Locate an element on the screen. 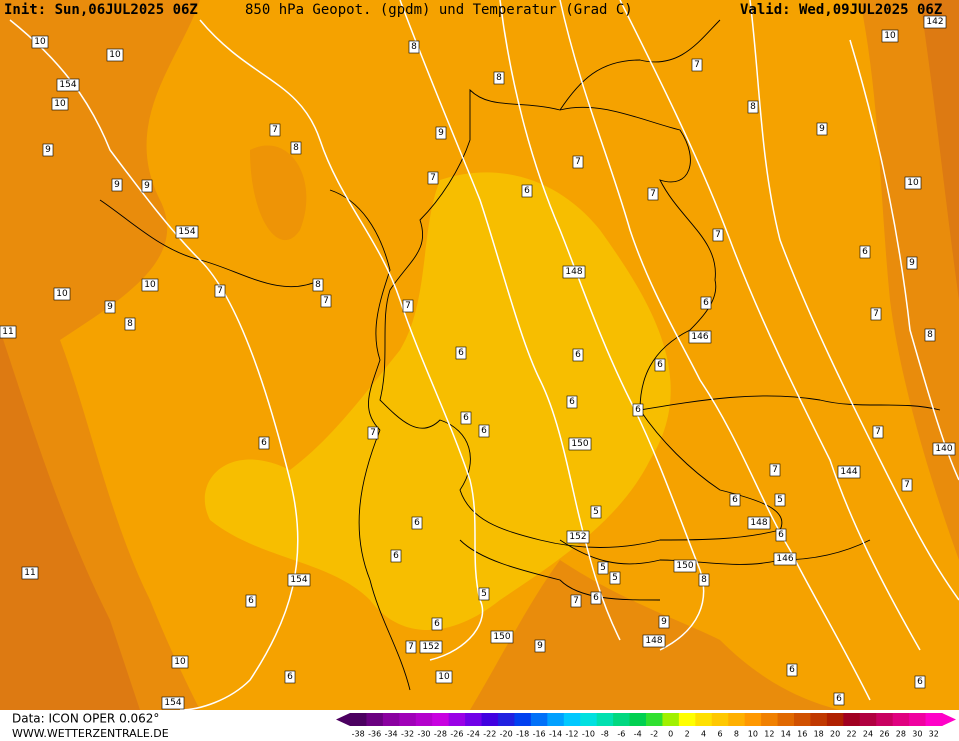 Image resolution: width=959 pixels, height=741 pixels. colorbar-label: 28 is located at coordinates (901, 734).